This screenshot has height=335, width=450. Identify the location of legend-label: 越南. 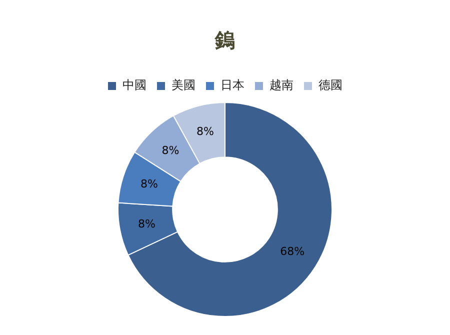
(282, 85).